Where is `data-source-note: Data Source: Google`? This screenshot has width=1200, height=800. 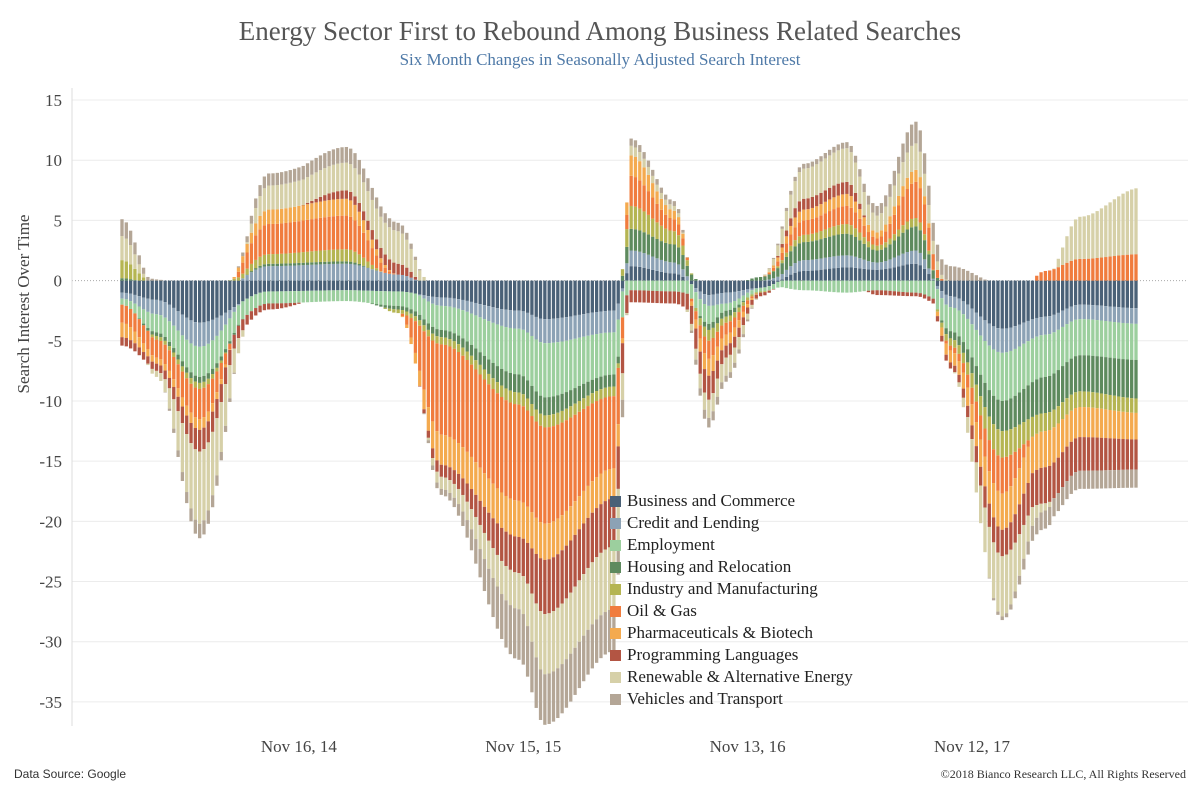 data-source-note: Data Source: Google is located at coordinates (70, 774).